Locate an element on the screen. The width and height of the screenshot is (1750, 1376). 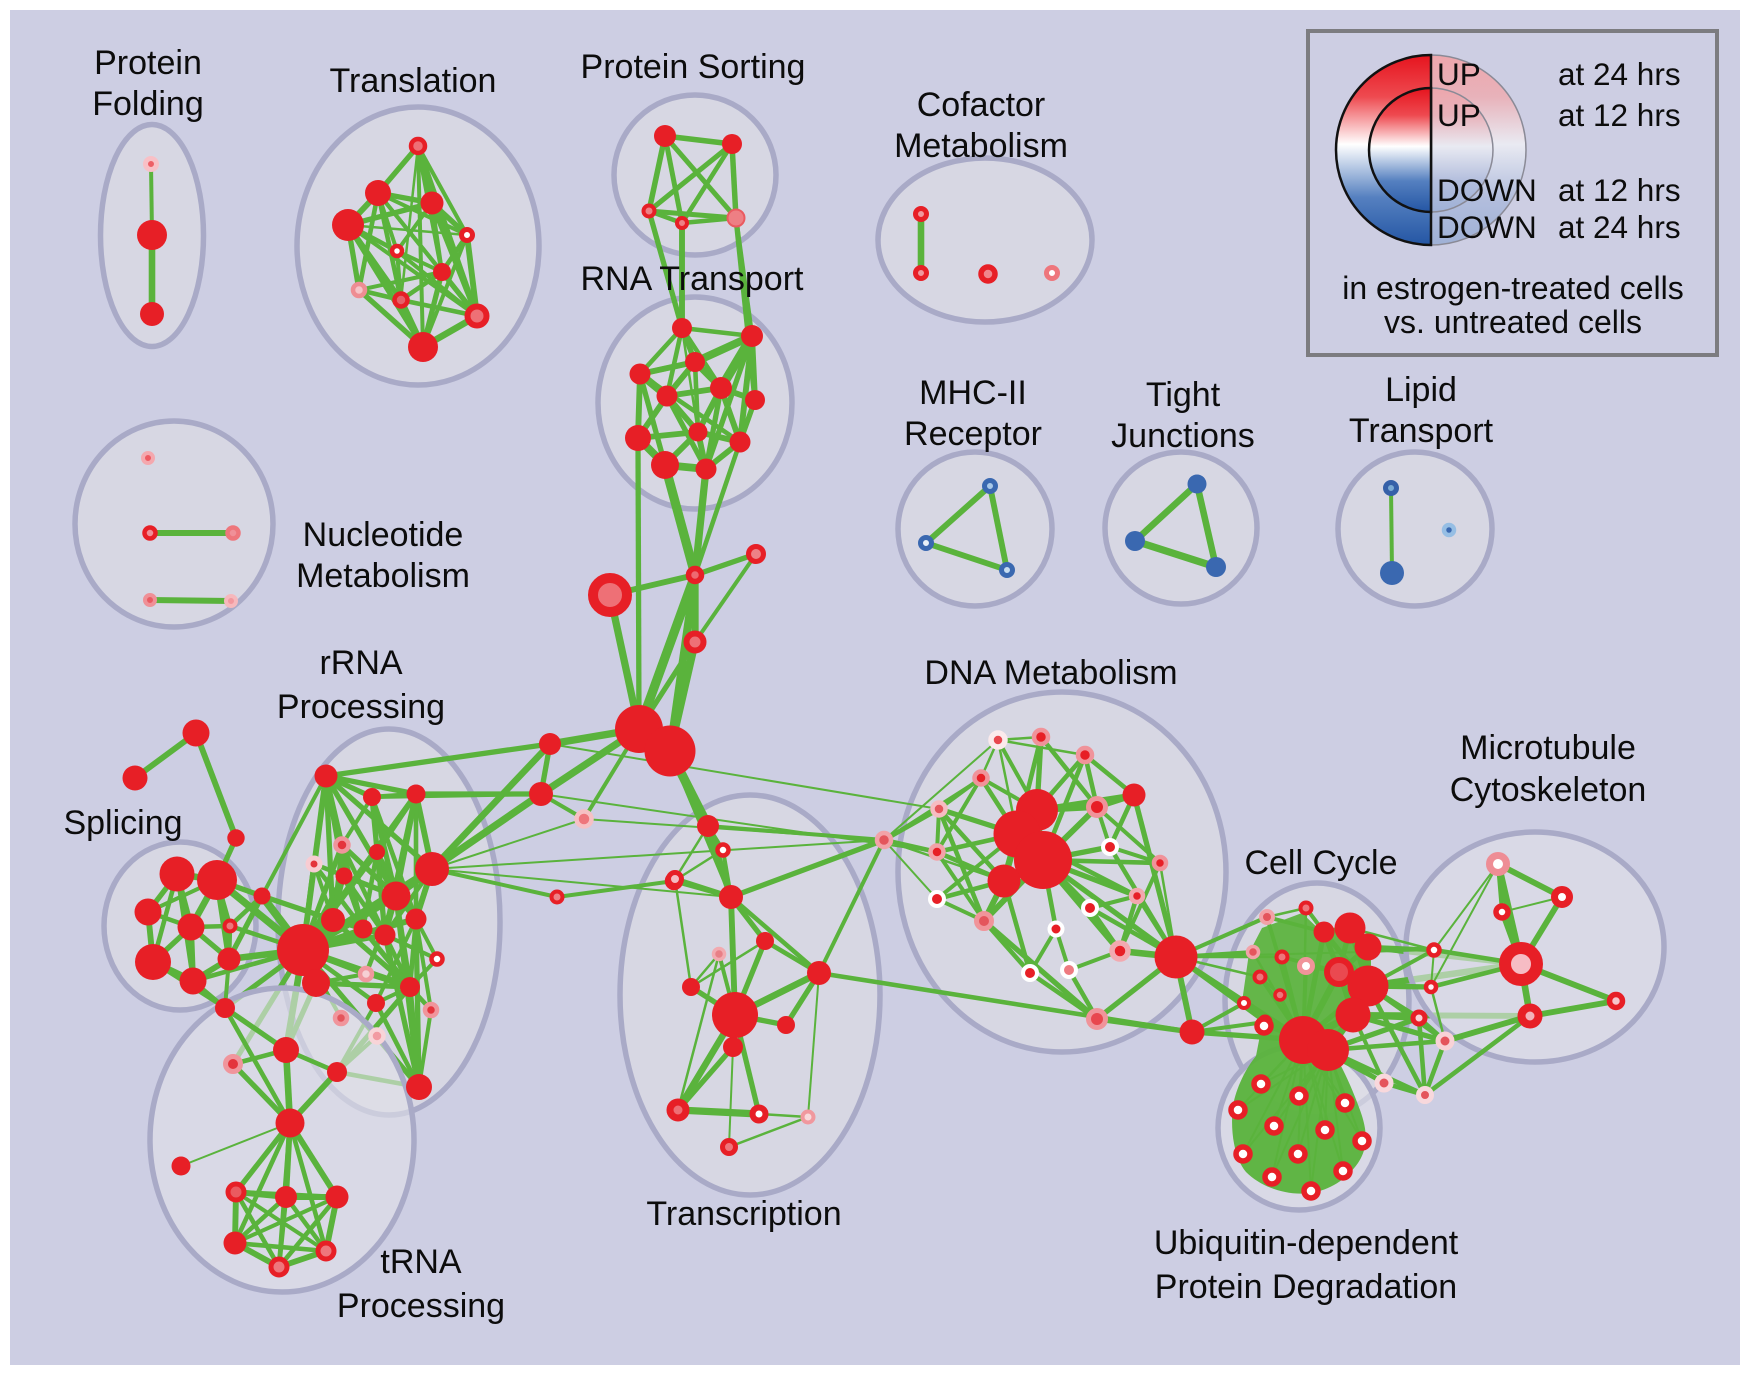
svg-text: Folding is located at coordinates (148, 104).